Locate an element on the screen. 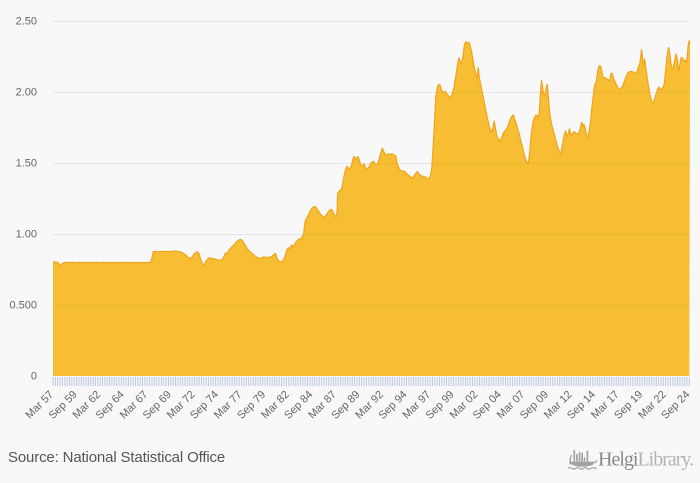 The image size is (700, 483). svg-text: 0 is located at coordinates (34, 377).